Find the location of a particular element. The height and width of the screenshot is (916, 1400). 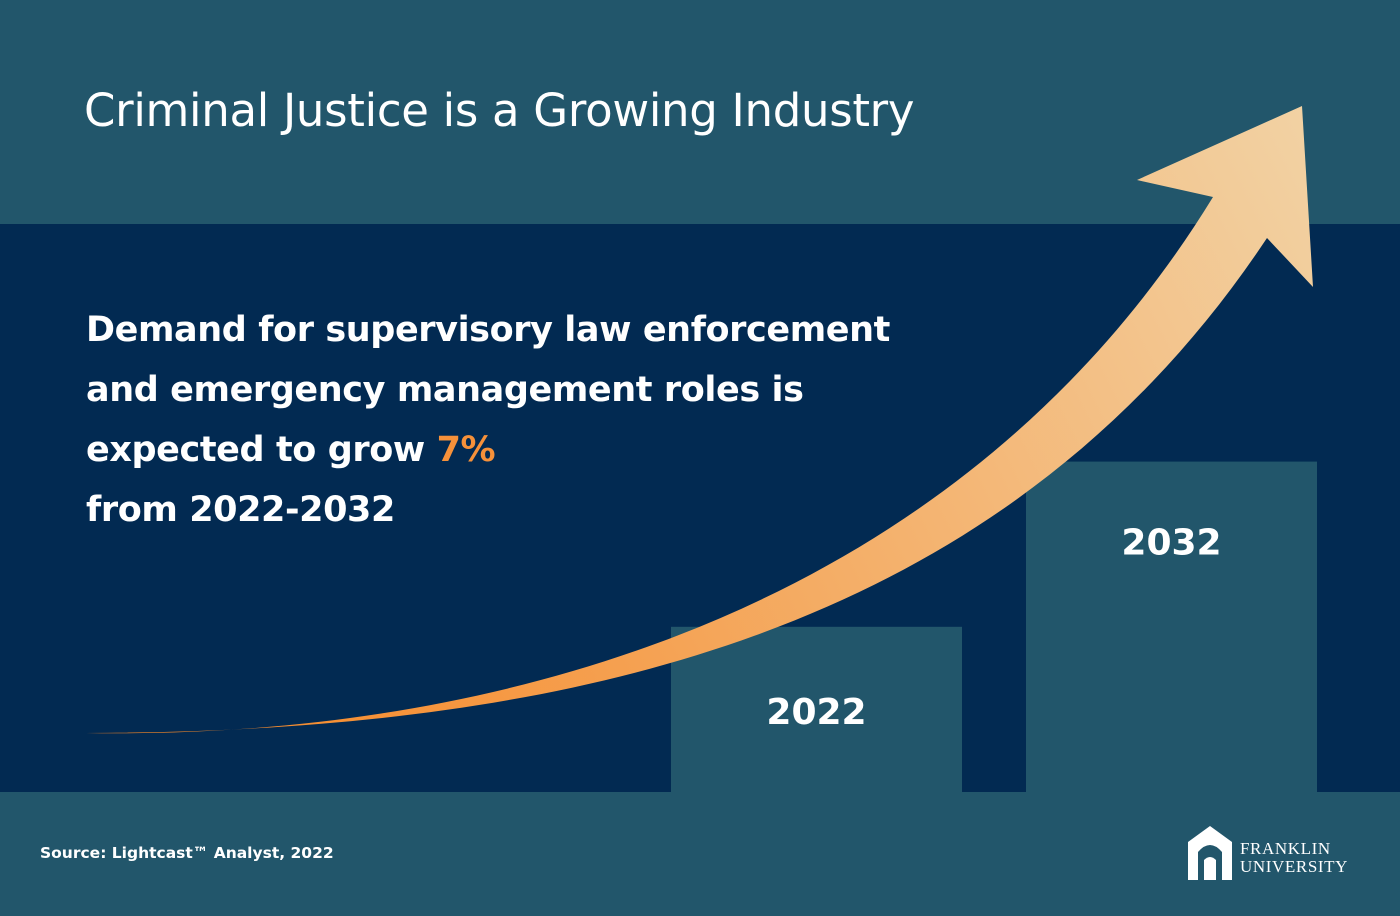

growth-percentage: 7% is located at coordinates (466, 450).